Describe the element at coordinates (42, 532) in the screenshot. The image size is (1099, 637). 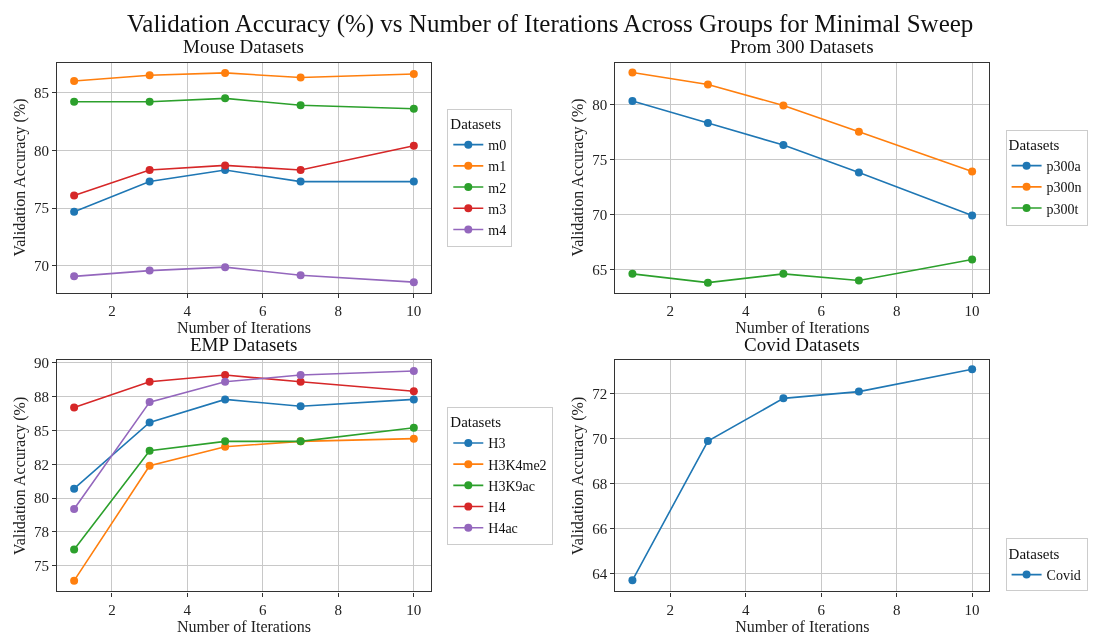
I see `y-tick-label: 78` at that location.